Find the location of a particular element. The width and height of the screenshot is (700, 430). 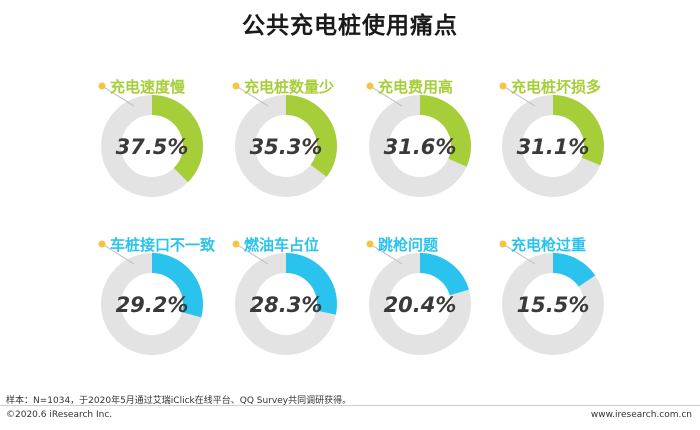

value-label: 37.5% is located at coordinates (152, 147).